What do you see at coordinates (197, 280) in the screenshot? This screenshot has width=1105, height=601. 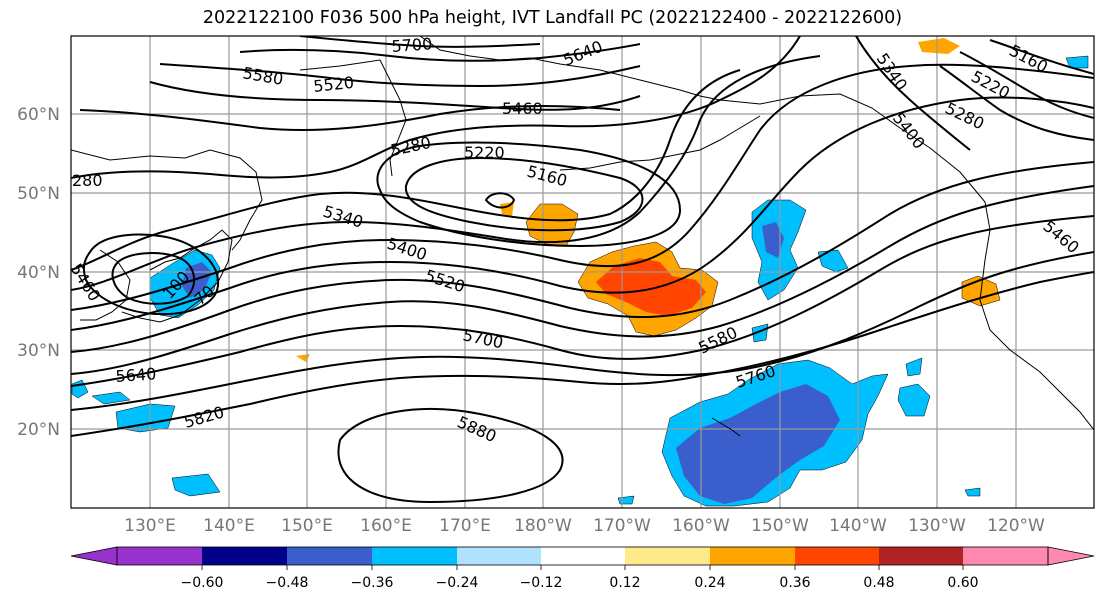 I see `ivt-negative-japan-core` at bounding box center [197, 280].